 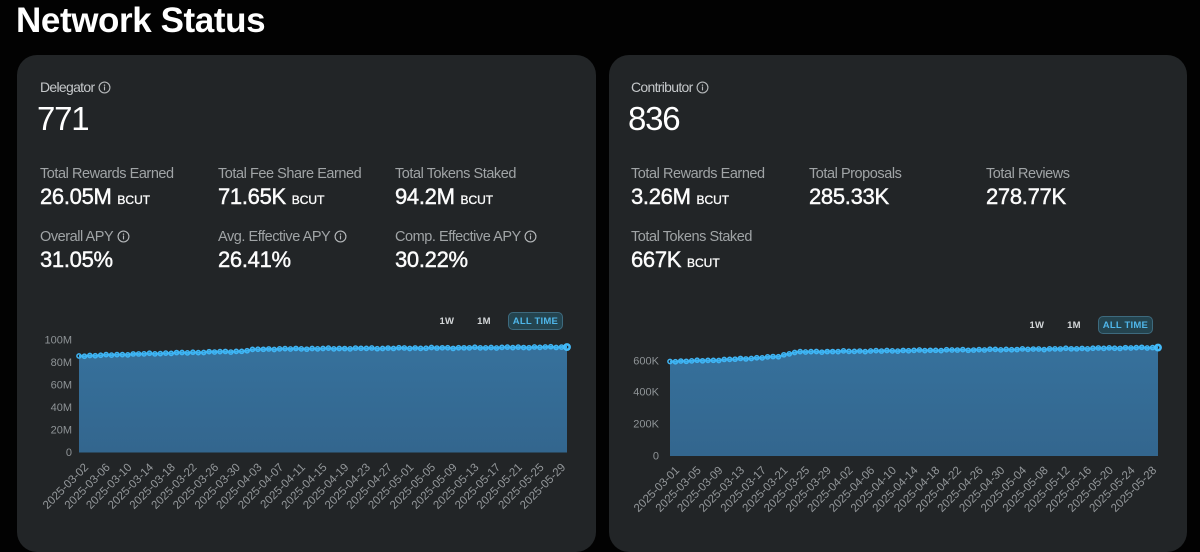 I want to click on svg-text: 600K, so click(x=646, y=362).